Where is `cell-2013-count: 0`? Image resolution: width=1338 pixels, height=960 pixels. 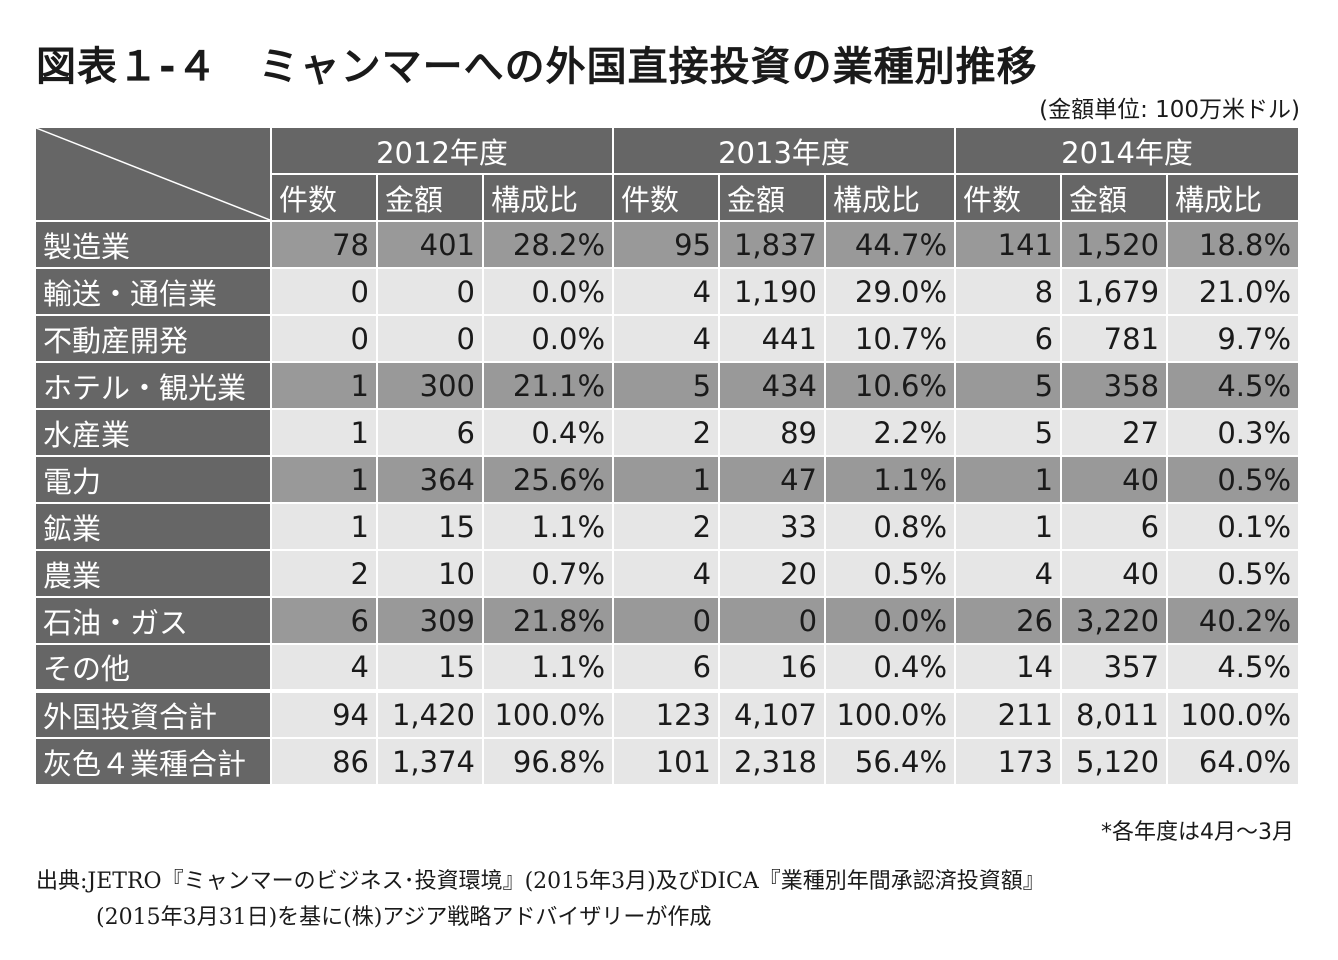 cell-2013-count: 0 is located at coordinates (666, 620).